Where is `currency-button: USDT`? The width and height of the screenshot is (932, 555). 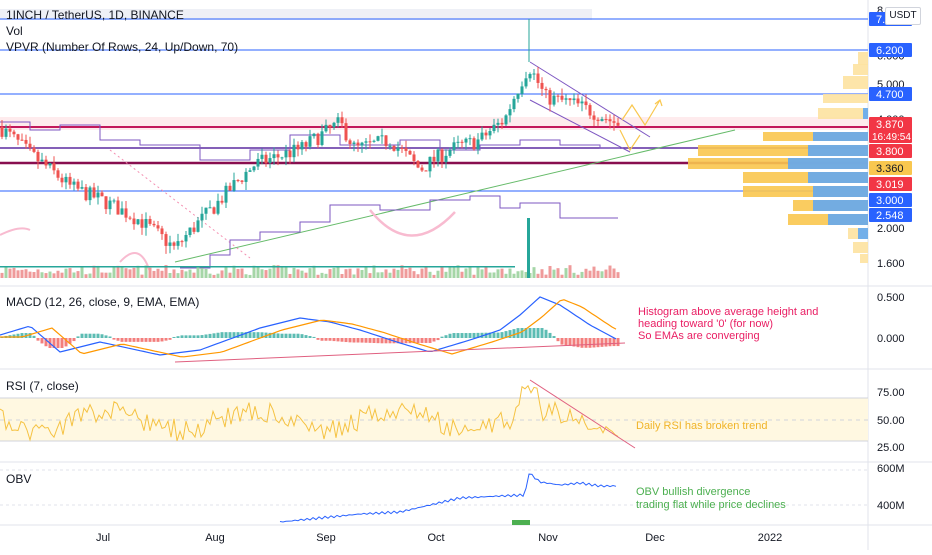
currency-button: USDT is located at coordinates (903, 16).